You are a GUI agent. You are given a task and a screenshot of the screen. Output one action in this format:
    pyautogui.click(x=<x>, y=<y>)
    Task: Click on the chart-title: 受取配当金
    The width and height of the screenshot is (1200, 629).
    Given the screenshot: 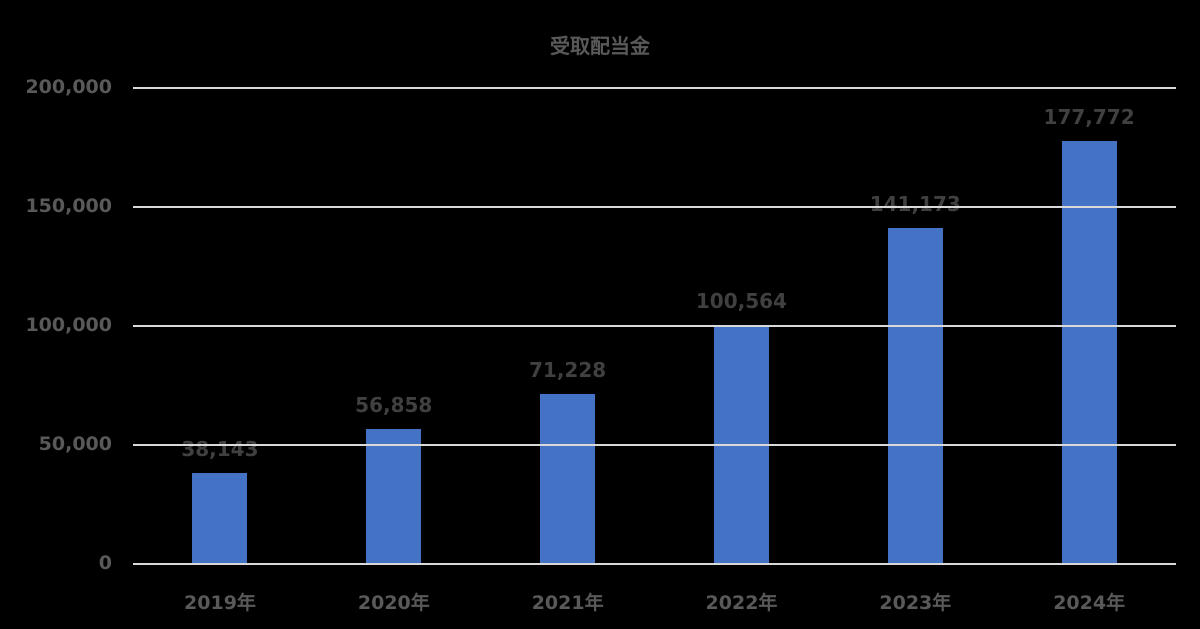 What is the action you would take?
    pyautogui.click(x=600, y=46)
    